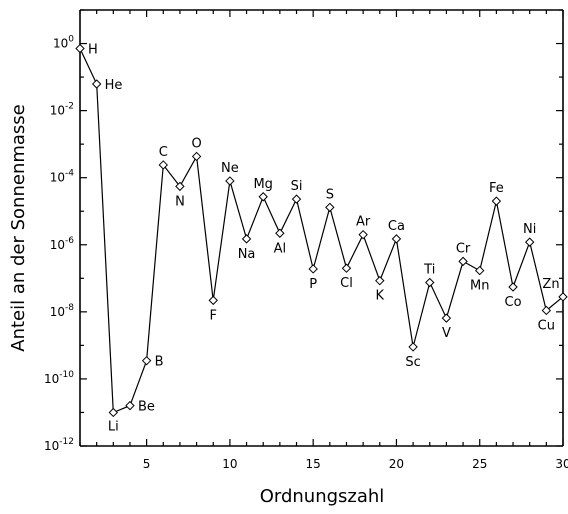 The width and height of the screenshot is (568, 514). I want to click on x-tick-label: 25, so click(479, 464).